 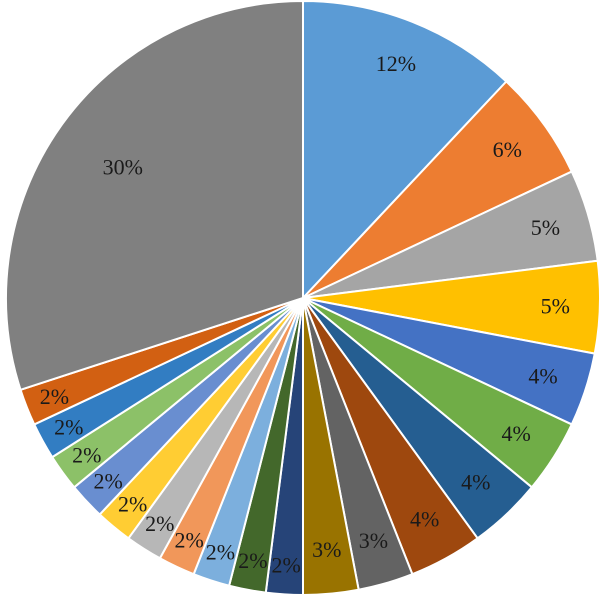 What do you see at coordinates (475, 482) in the screenshot?
I see `pie-slice-label-7: 4%` at bounding box center [475, 482].